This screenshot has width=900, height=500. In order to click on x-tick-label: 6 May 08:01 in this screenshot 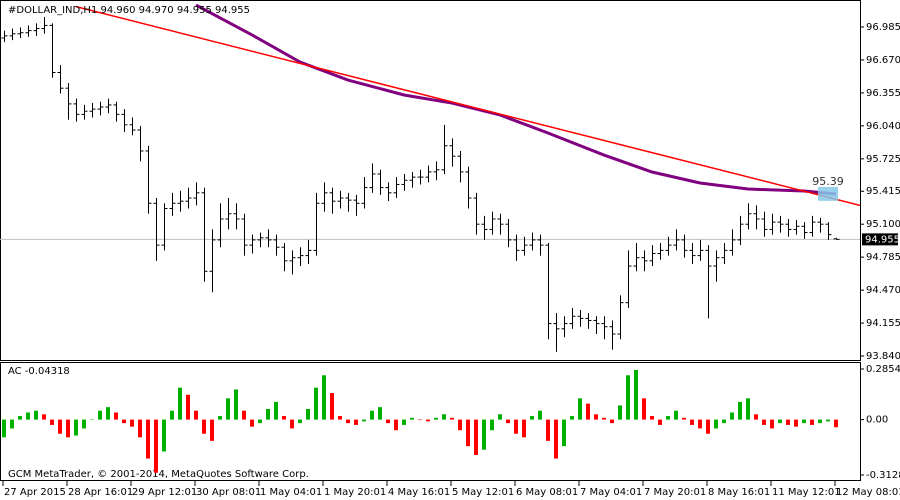, I will do `click(547, 492)`.